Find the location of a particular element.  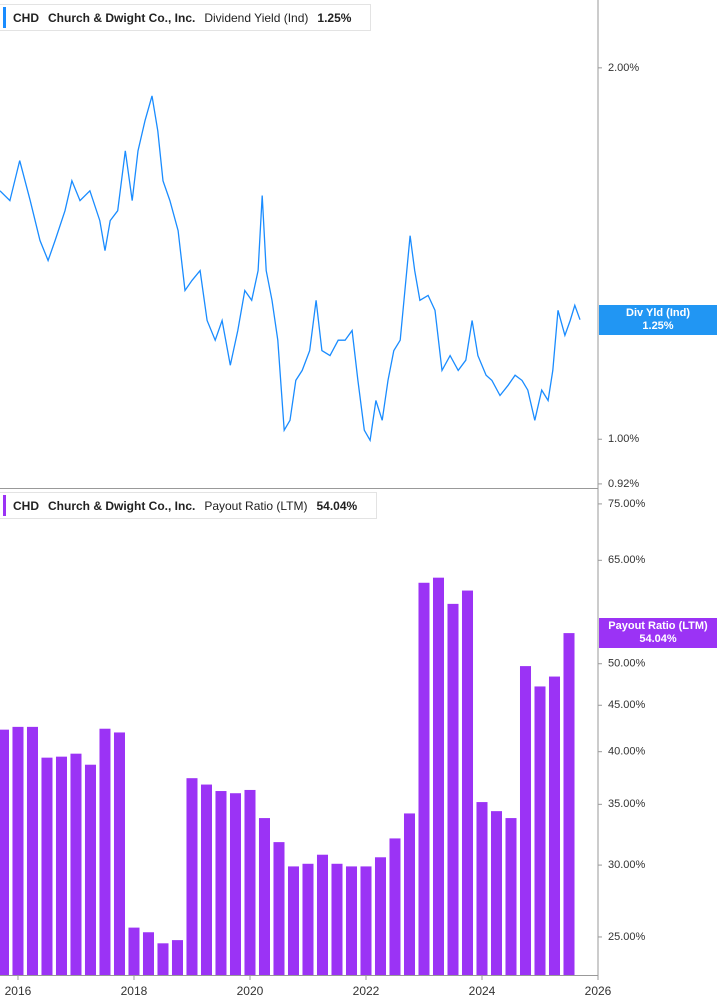

y-tick-label: 1.00% is located at coordinates (623, 439).